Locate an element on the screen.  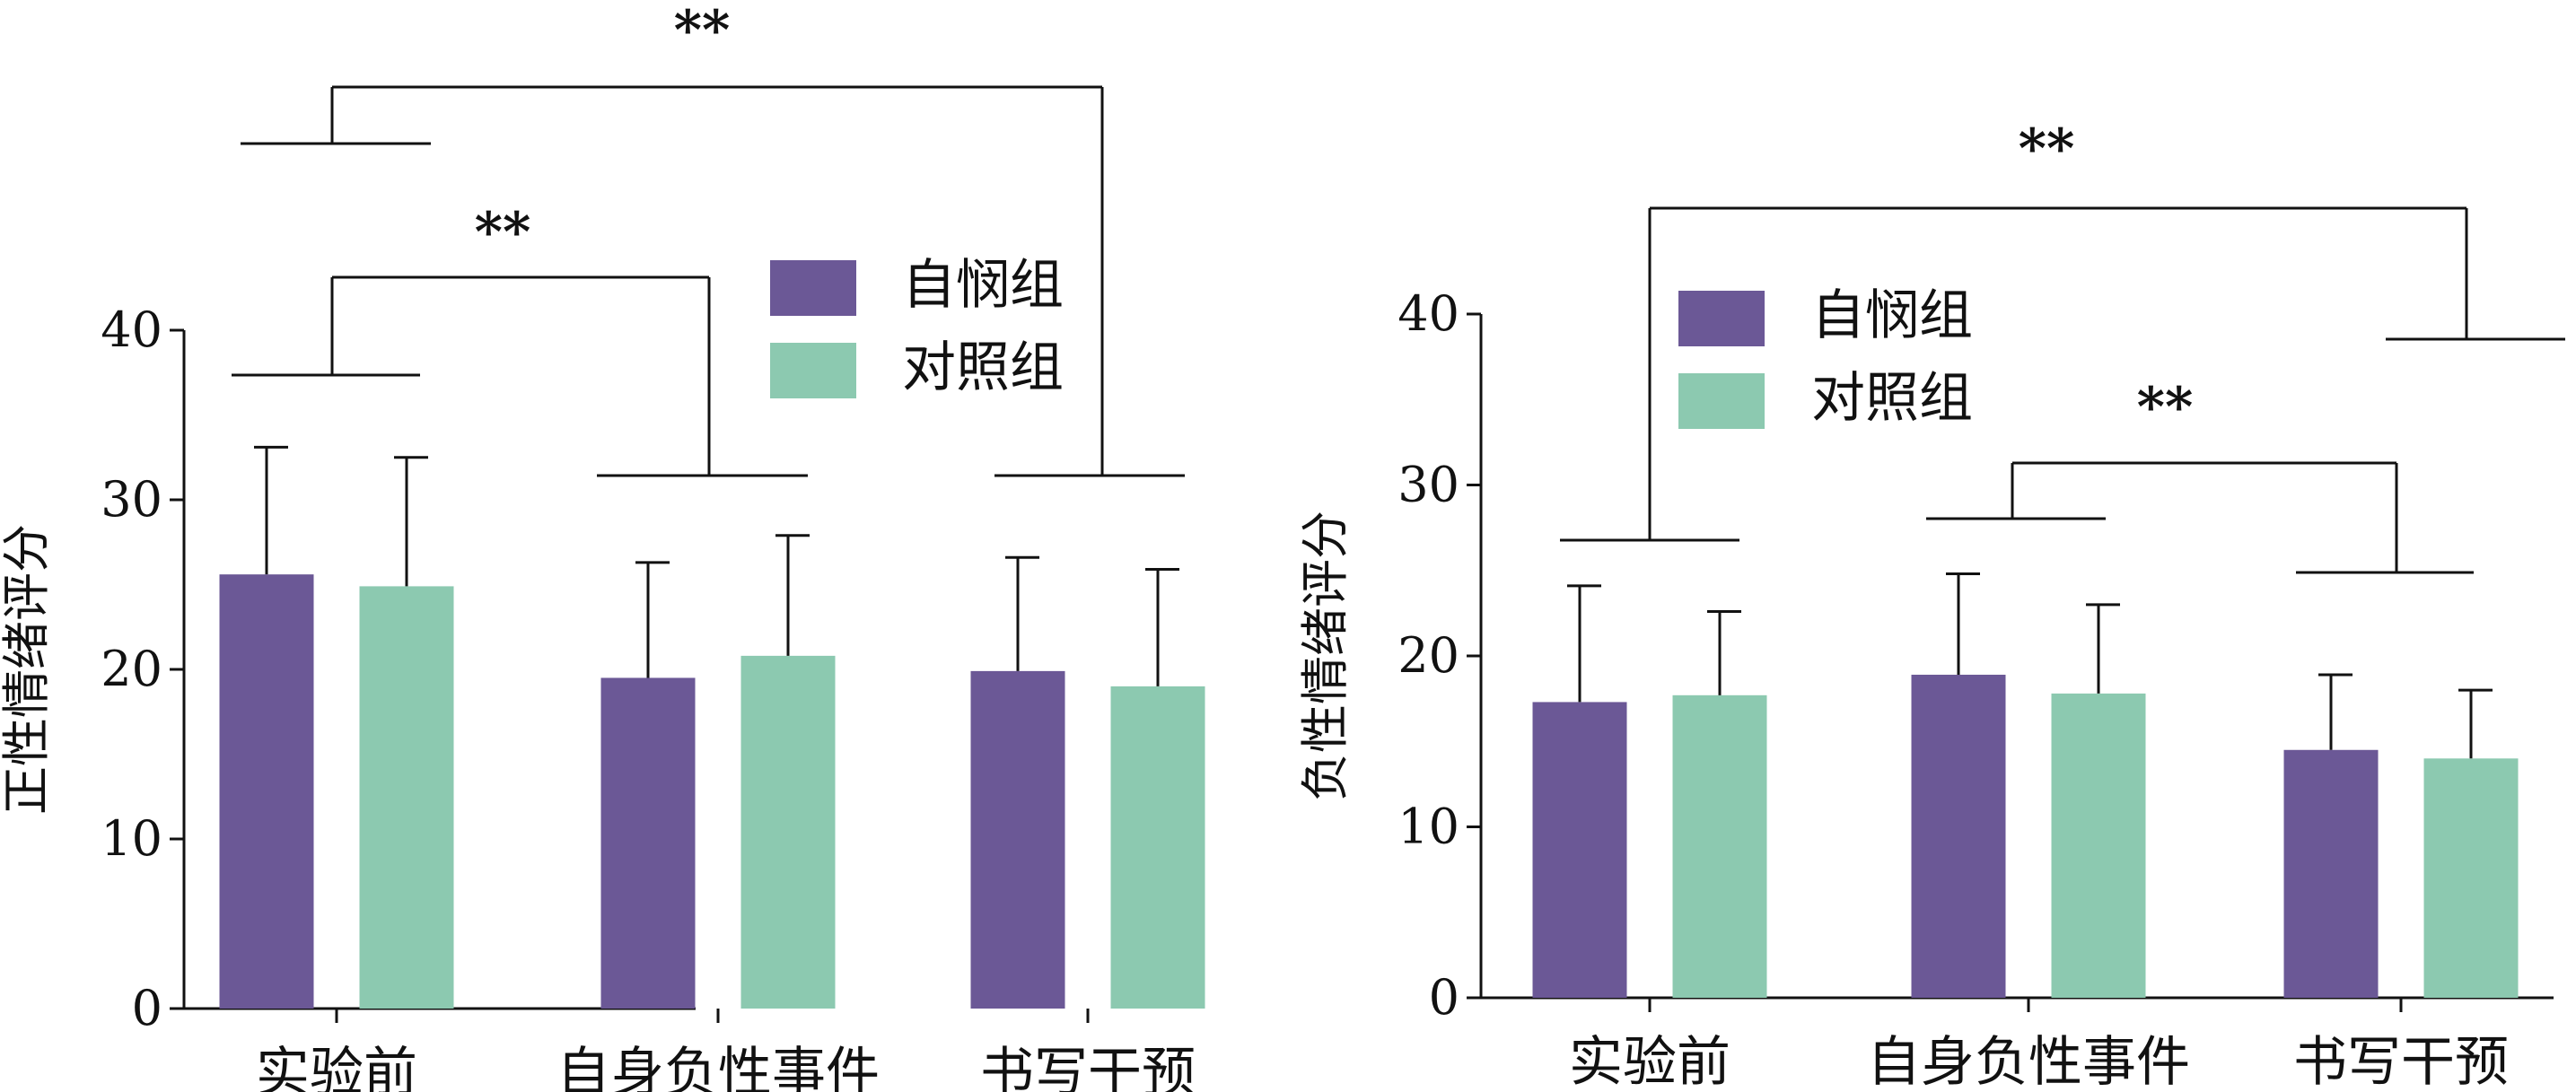
y-axis-label: 正性情绪评分 is located at coordinates (27, 669).